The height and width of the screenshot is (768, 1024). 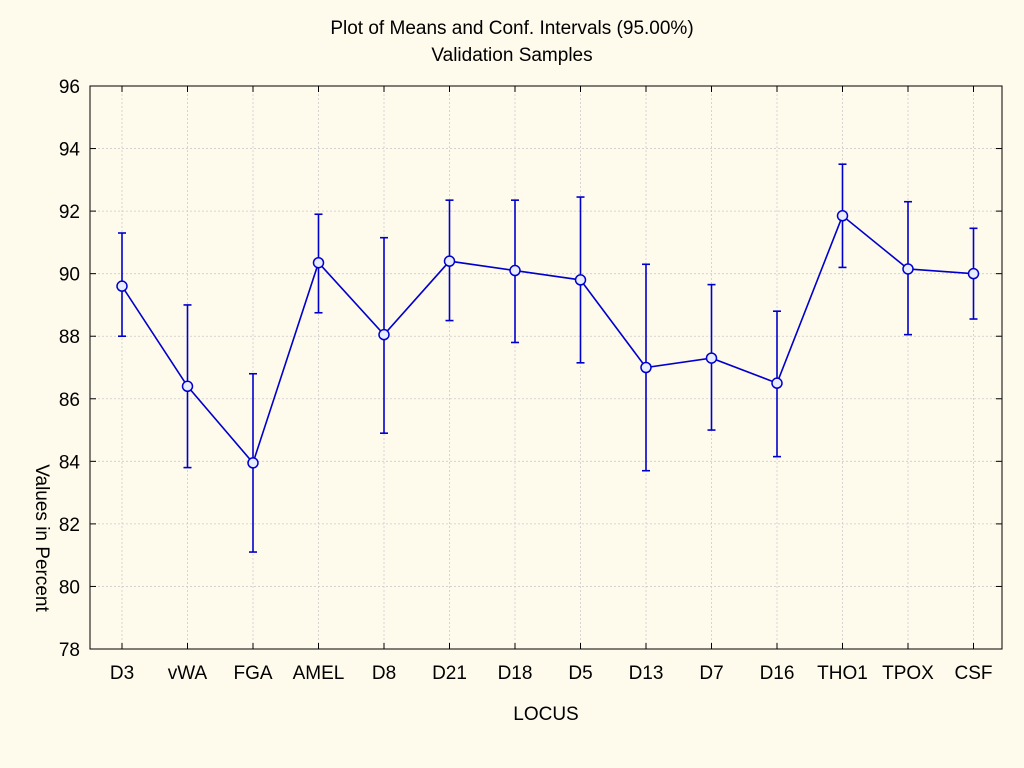 What do you see at coordinates (974, 673) in the screenshot?
I see `x-tick-label: CSF` at bounding box center [974, 673].